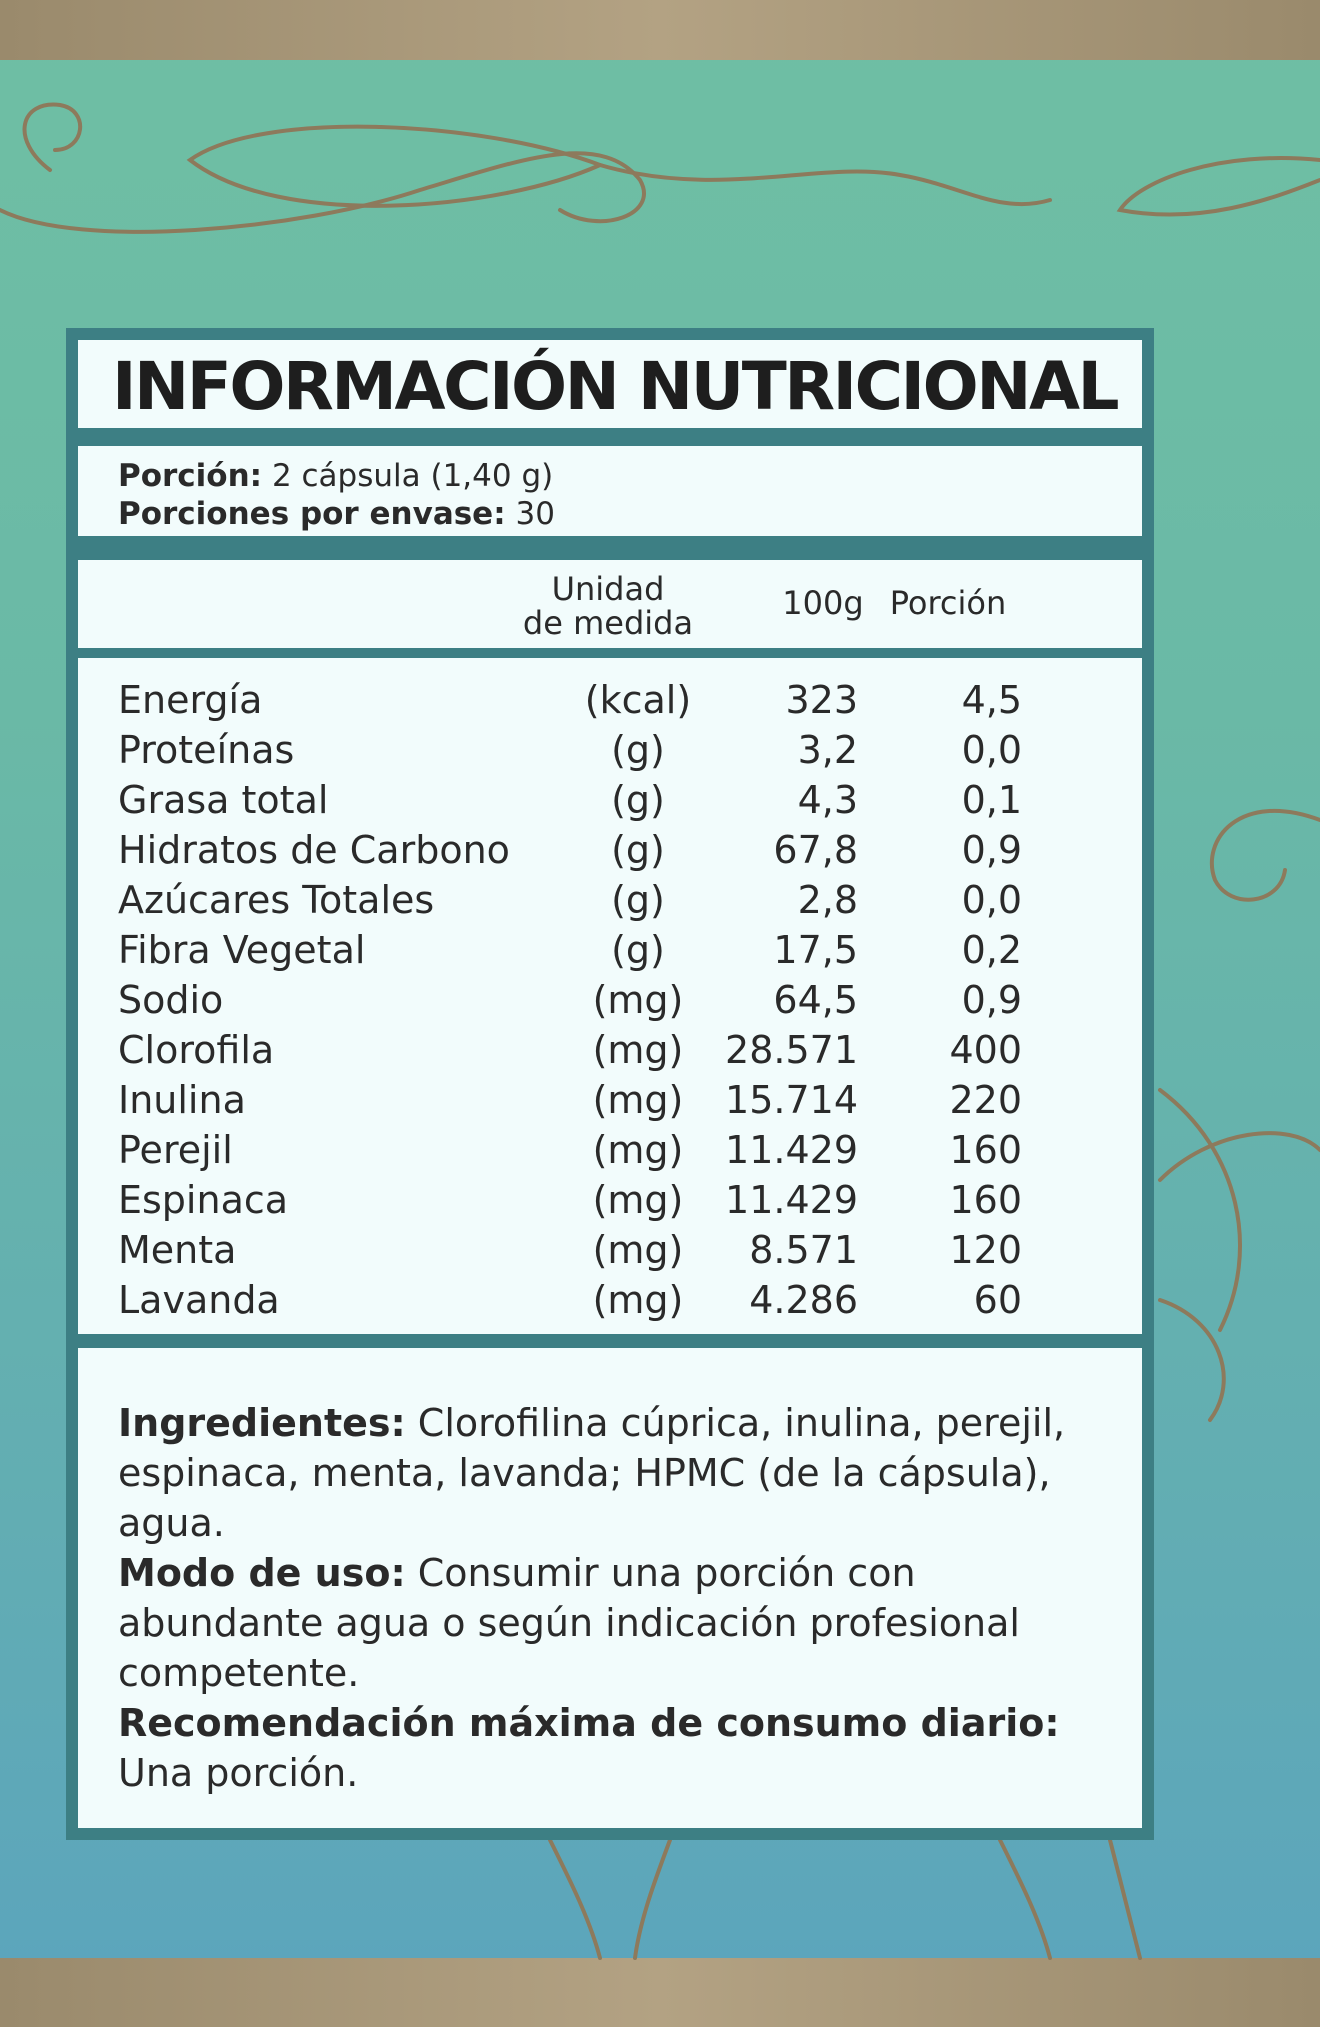 The width and height of the screenshot is (1320, 2027). What do you see at coordinates (638, 700) in the screenshot?
I see `nutrient-unit: (kcal)` at bounding box center [638, 700].